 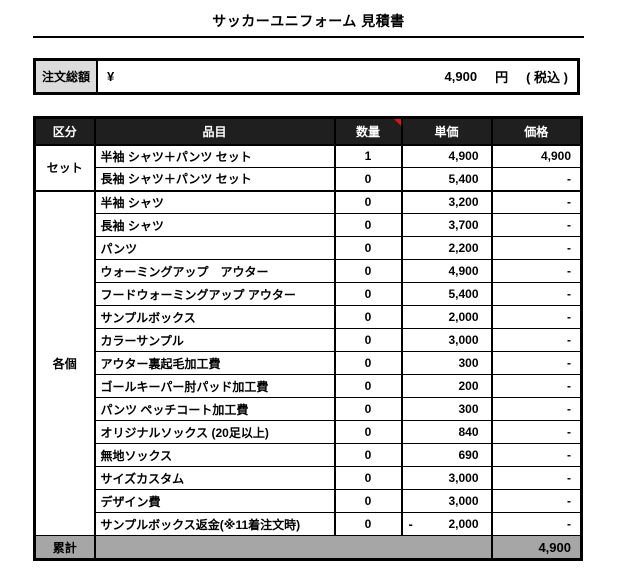 I want to click on table-row: セット 半袖 シャツ＋パンツ セット 1 4,900 4,900, so click(x=308, y=167).